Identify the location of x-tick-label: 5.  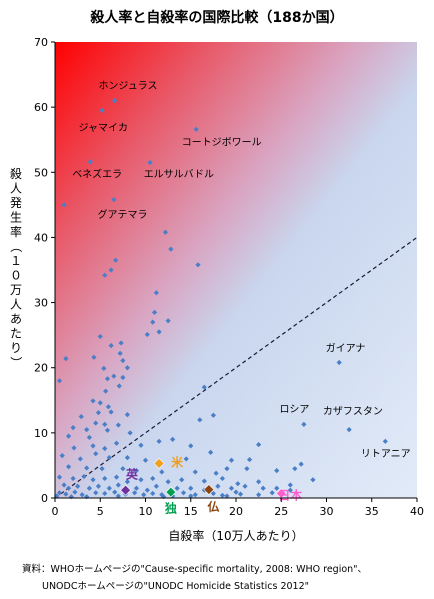
(100, 511).